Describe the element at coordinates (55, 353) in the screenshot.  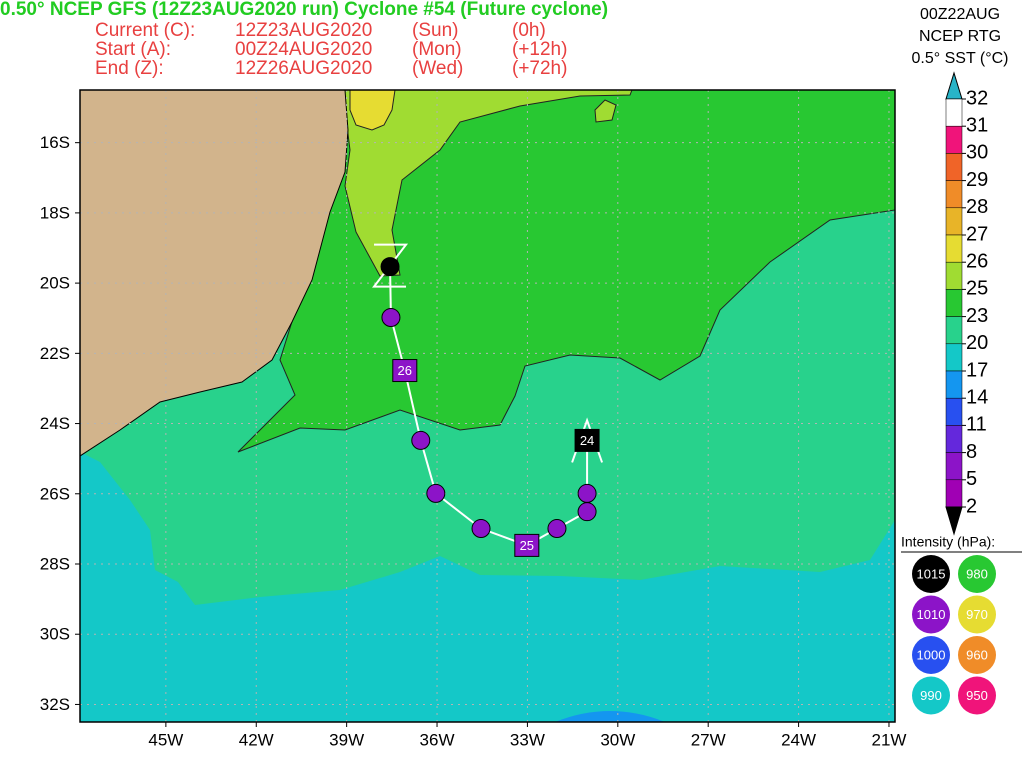
I see `y-tick-label: 22S` at that location.